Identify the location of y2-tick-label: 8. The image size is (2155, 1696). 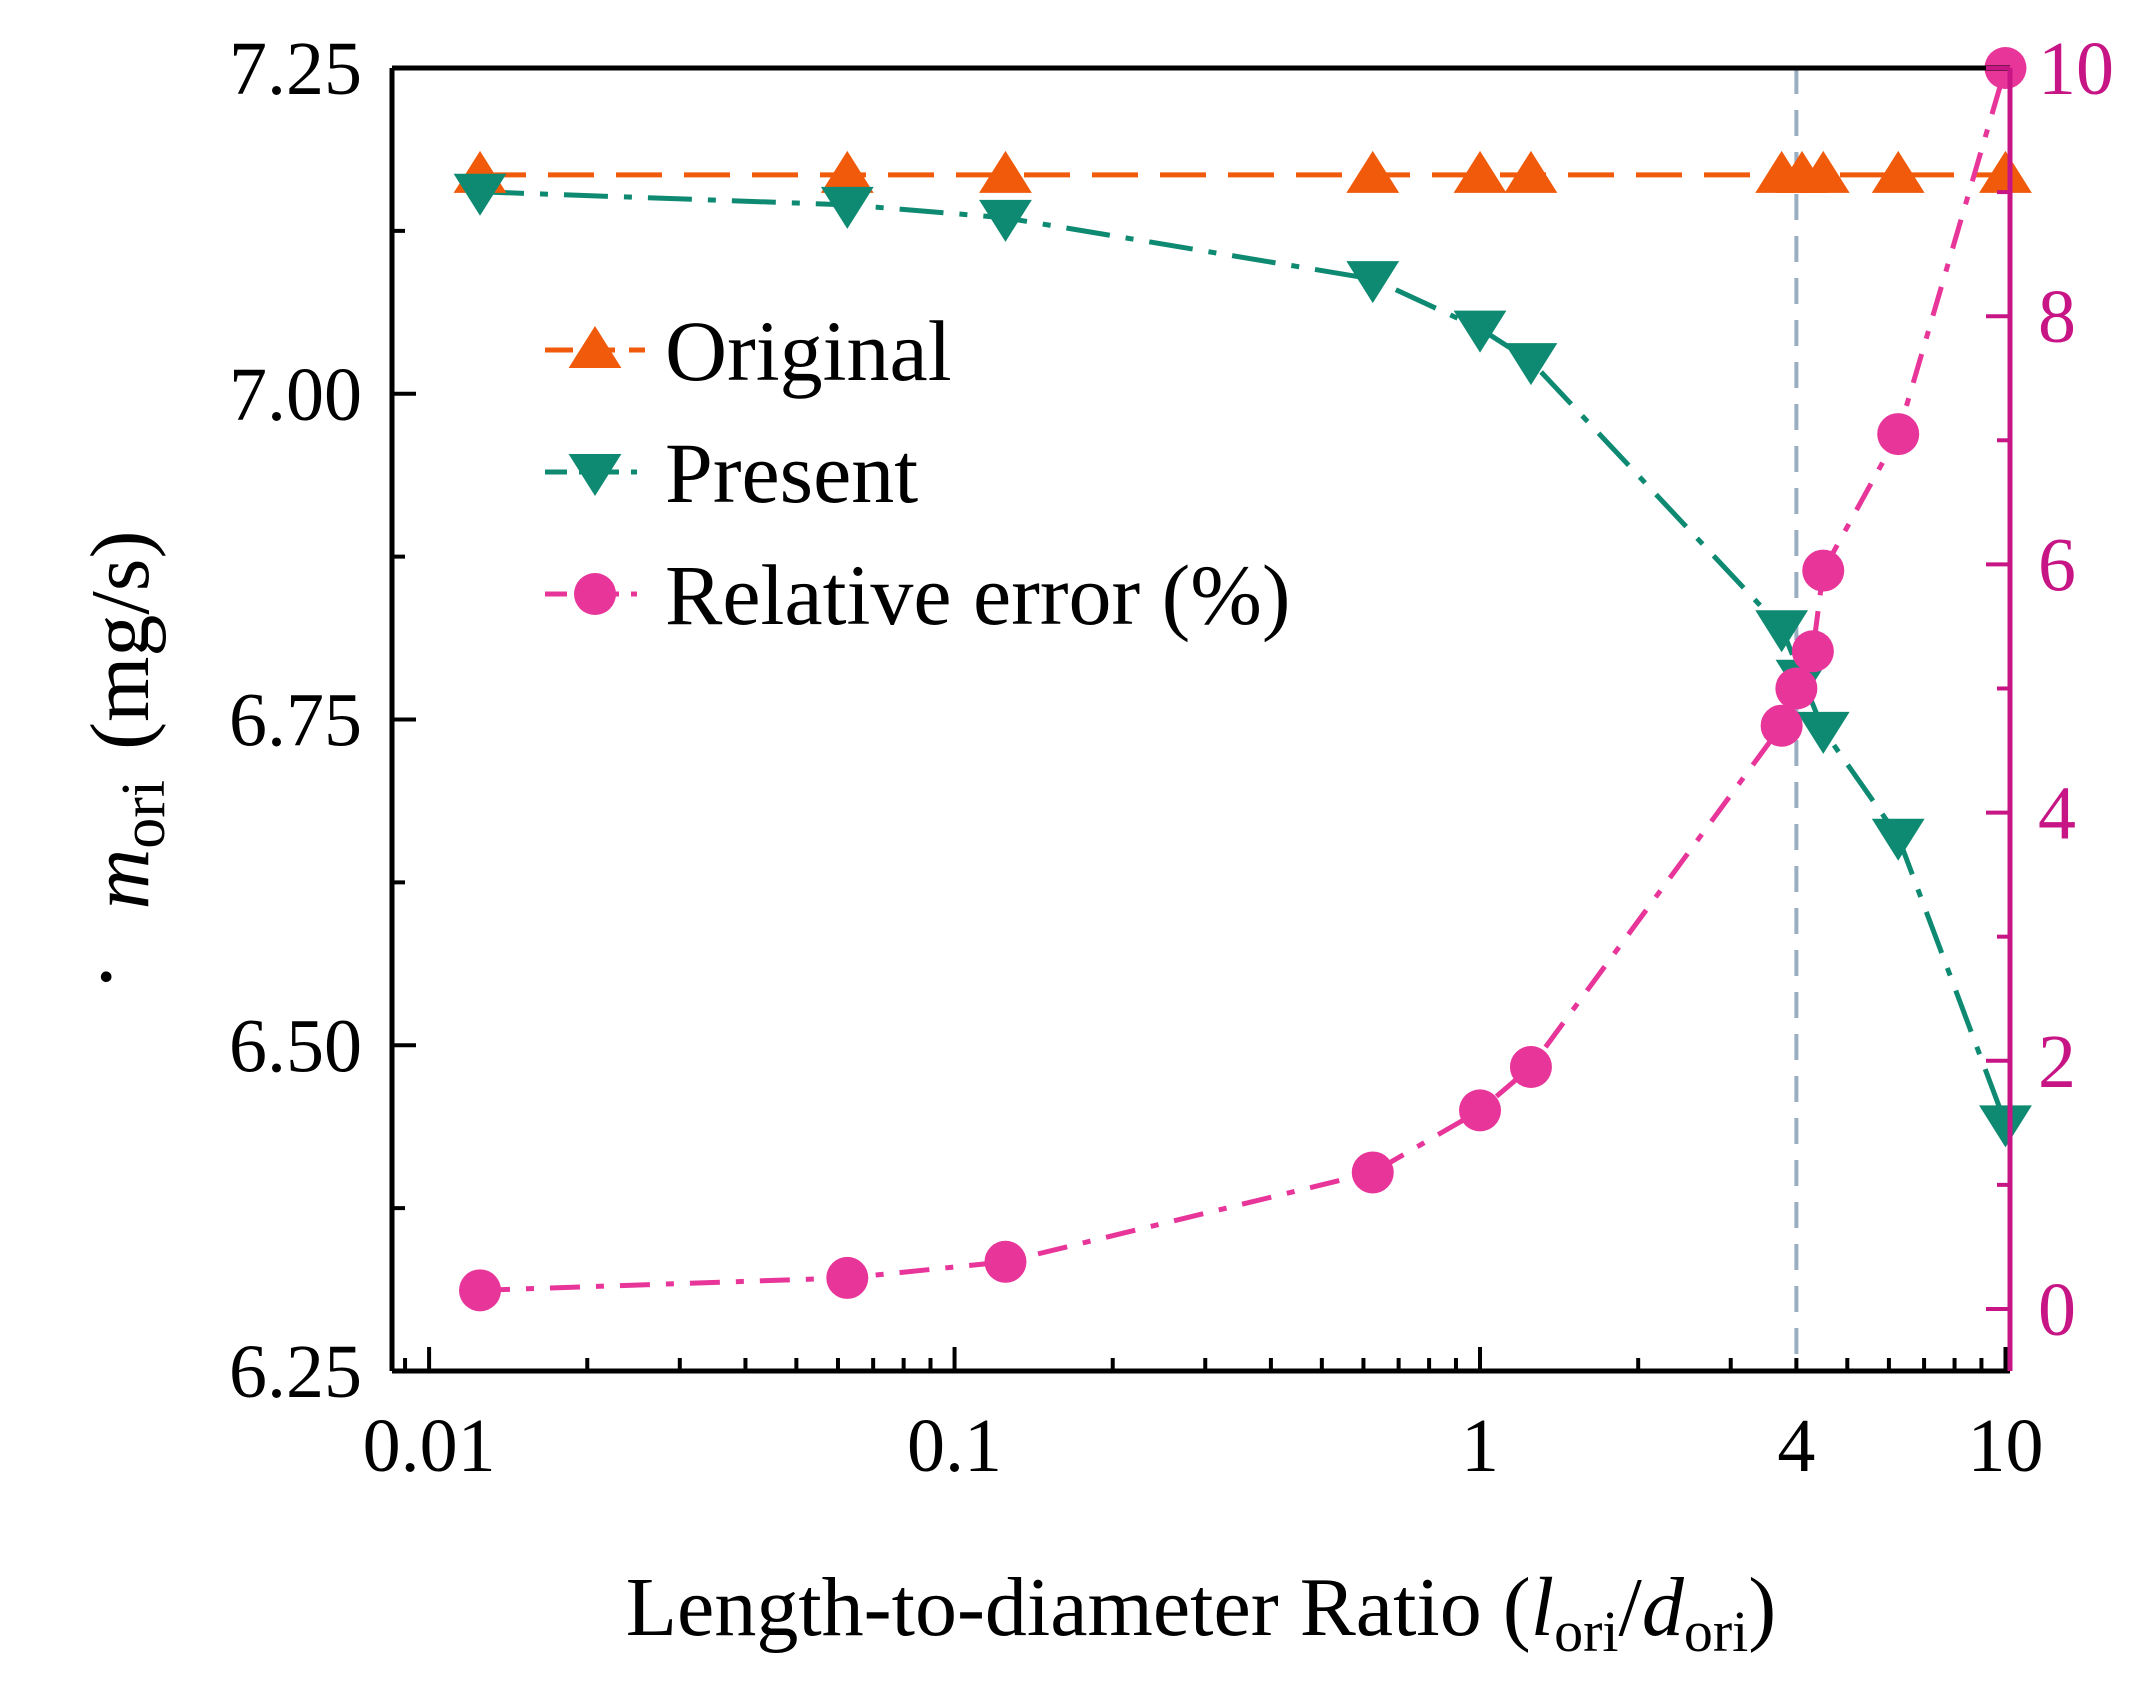
(2057, 317).